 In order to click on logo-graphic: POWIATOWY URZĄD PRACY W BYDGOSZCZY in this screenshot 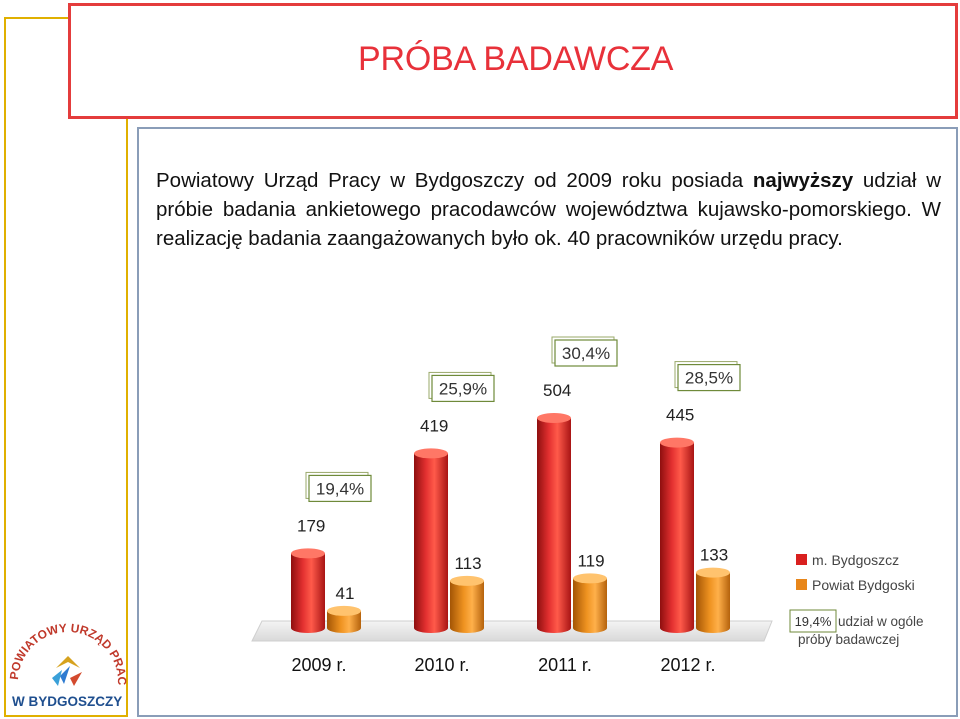, I will do `click(68, 660)`.